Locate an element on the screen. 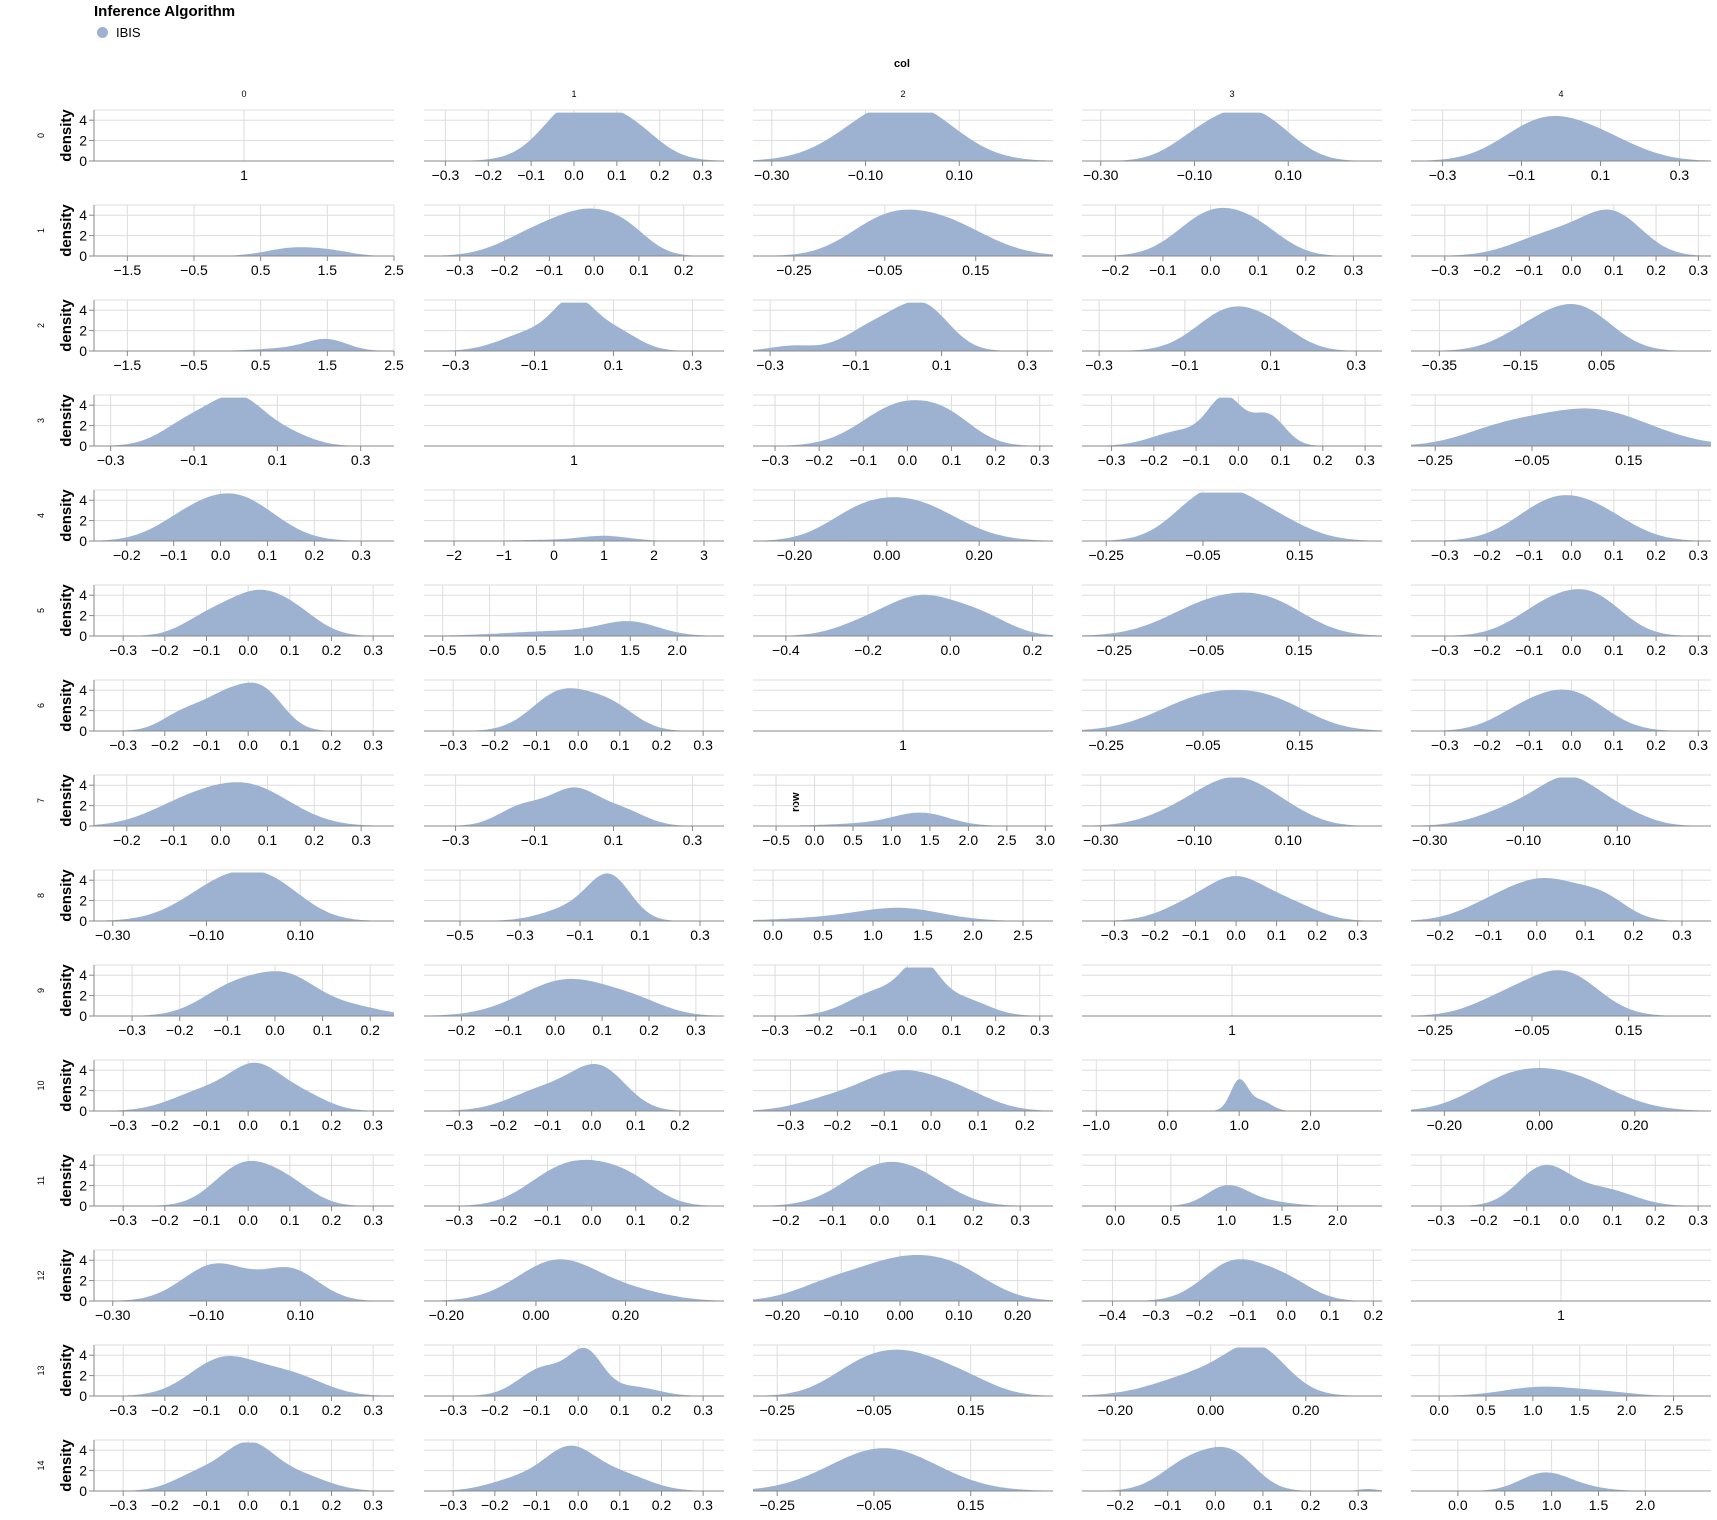 The image size is (1717, 1520). x-tick-label: 0.15 is located at coordinates (970, 1505).